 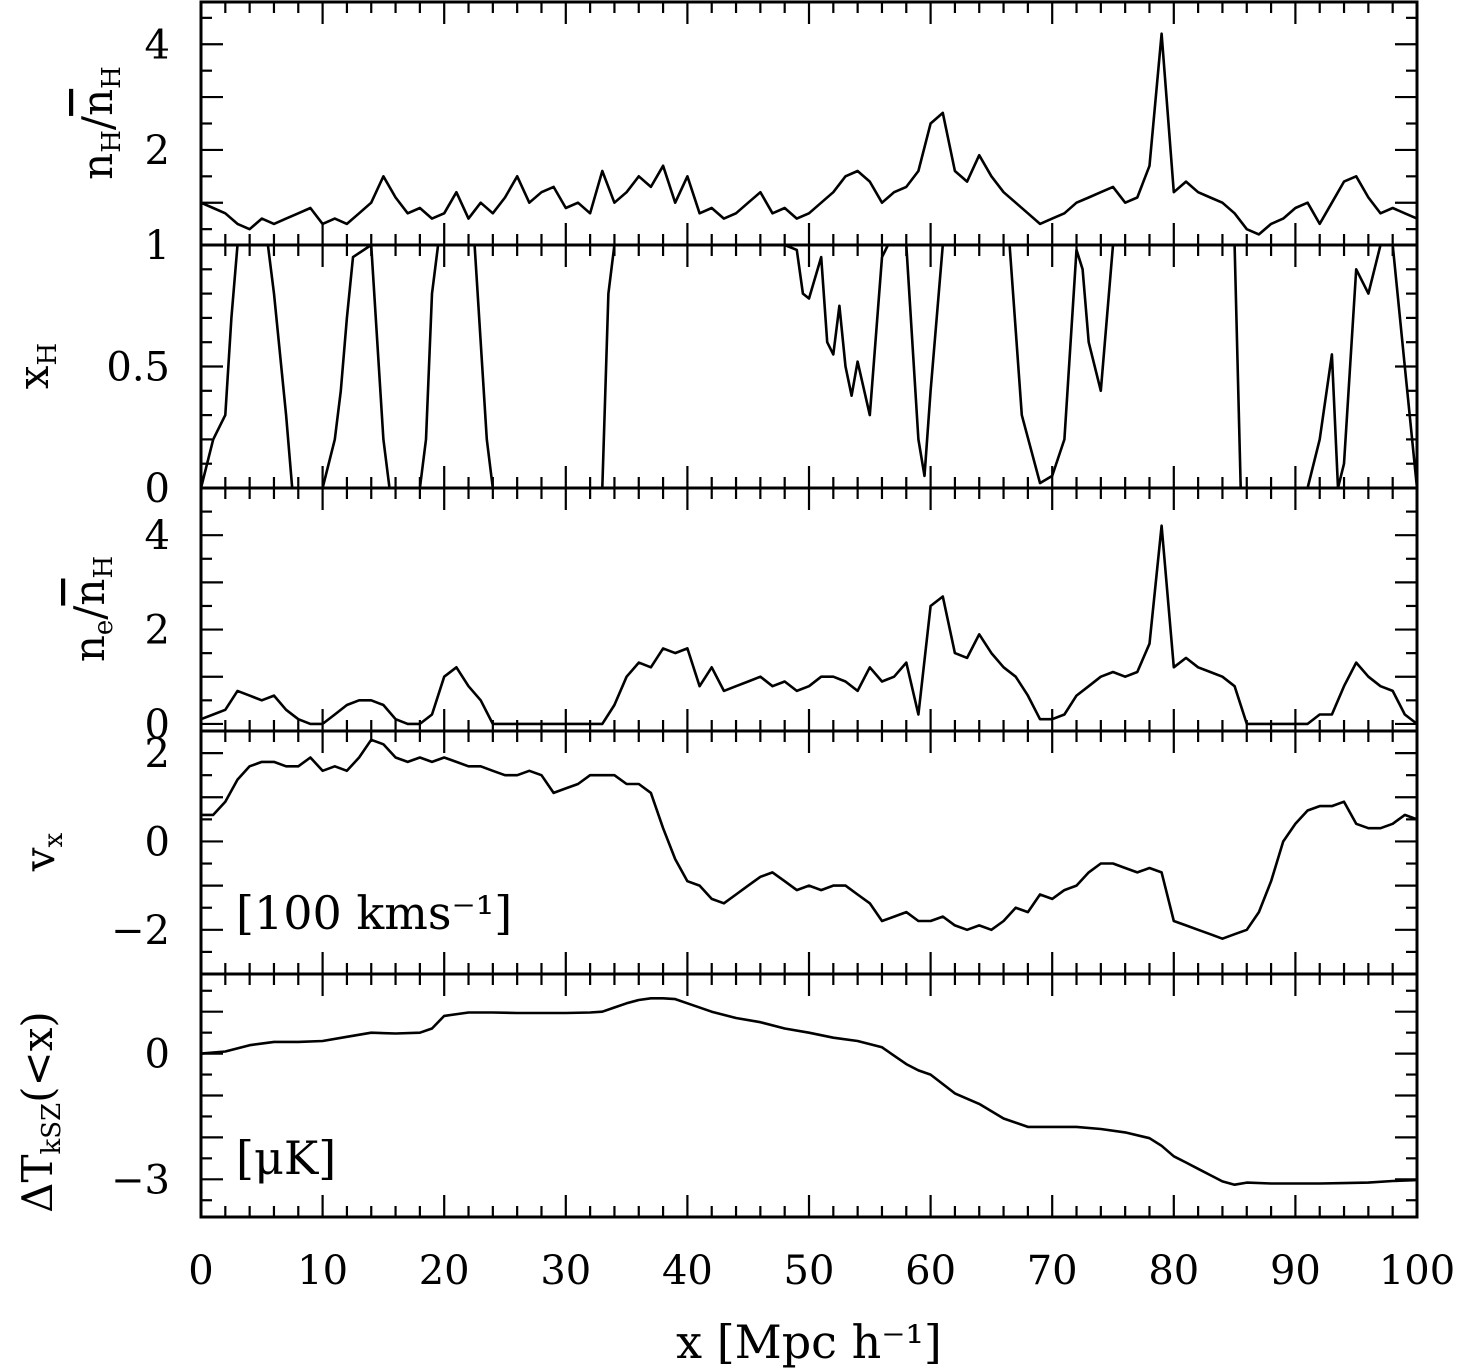 I want to click on panel-vx-ticks, so click(x=809, y=852).